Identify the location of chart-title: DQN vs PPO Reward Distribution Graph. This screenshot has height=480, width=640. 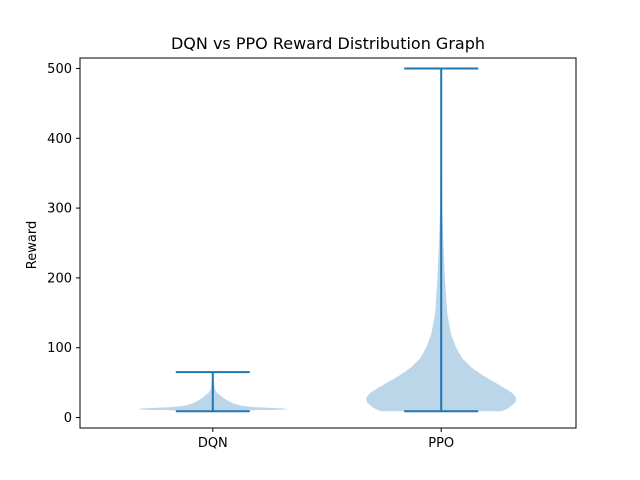
(328, 43).